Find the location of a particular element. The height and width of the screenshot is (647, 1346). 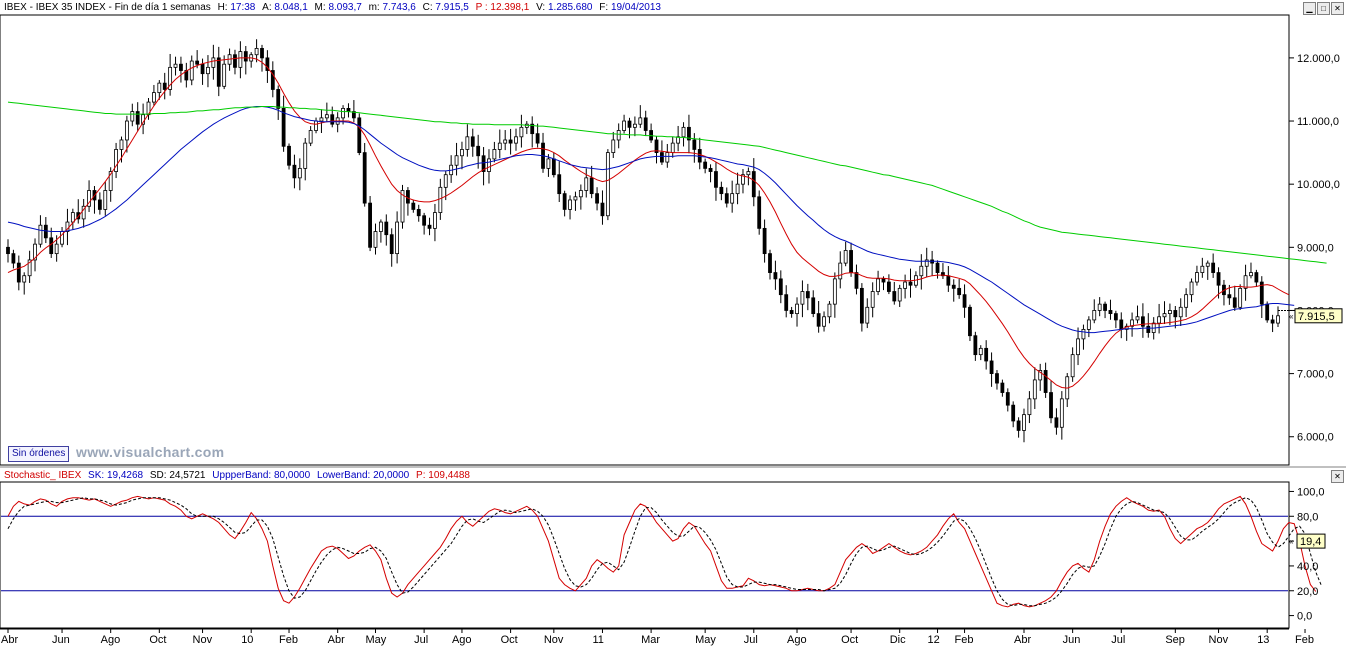

last-price-badge is located at coordinates (1318, 316).